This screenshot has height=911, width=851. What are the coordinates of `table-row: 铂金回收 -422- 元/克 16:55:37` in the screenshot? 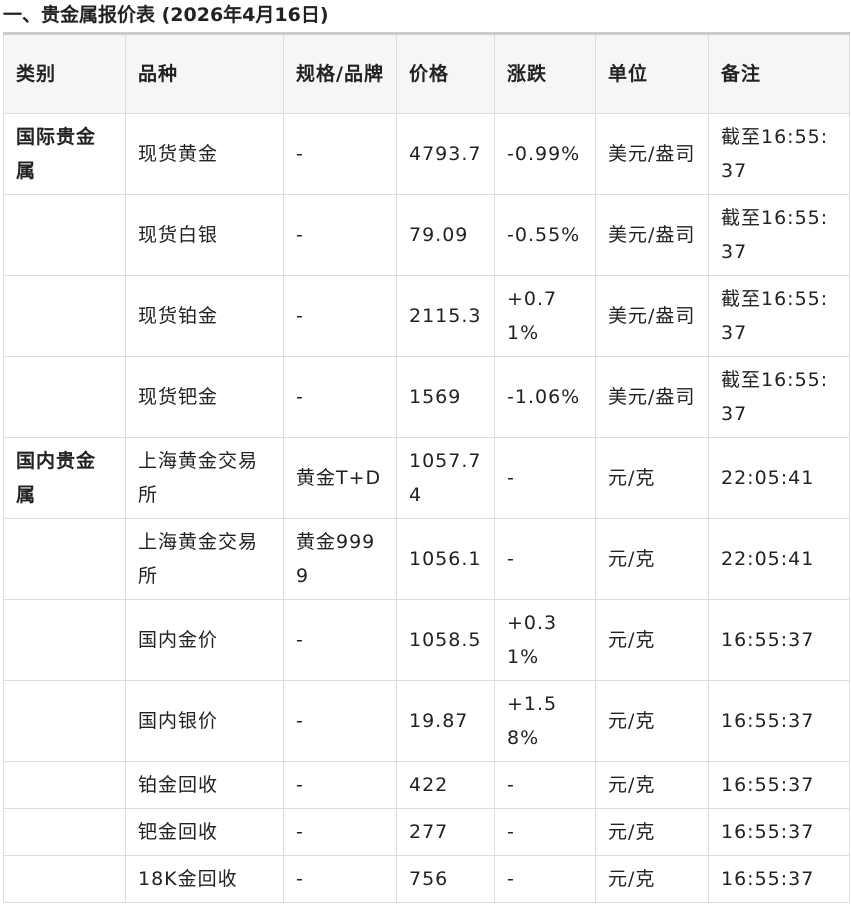 It's located at (426, 785).